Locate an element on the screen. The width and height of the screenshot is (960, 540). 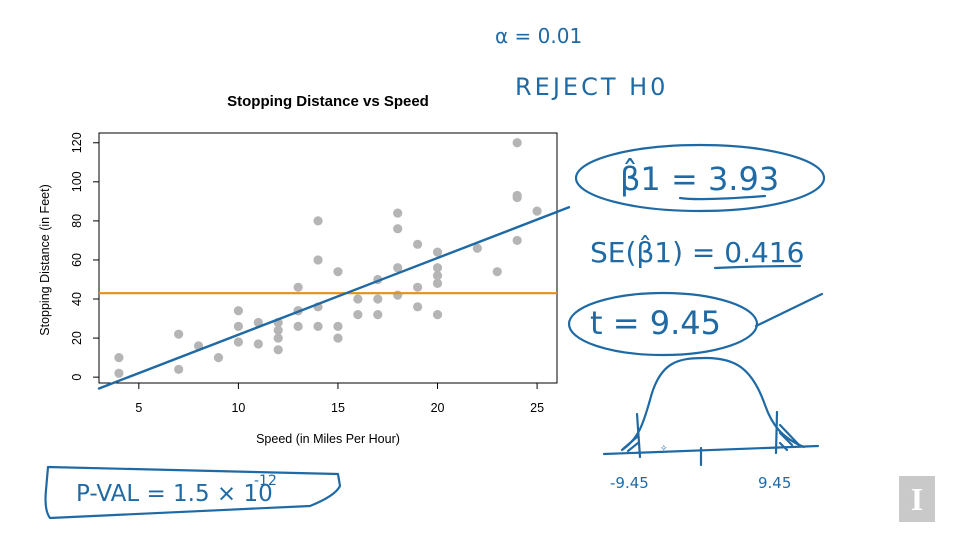
se-note: SE(β̂1) = 0.416 is located at coordinates (697, 251).